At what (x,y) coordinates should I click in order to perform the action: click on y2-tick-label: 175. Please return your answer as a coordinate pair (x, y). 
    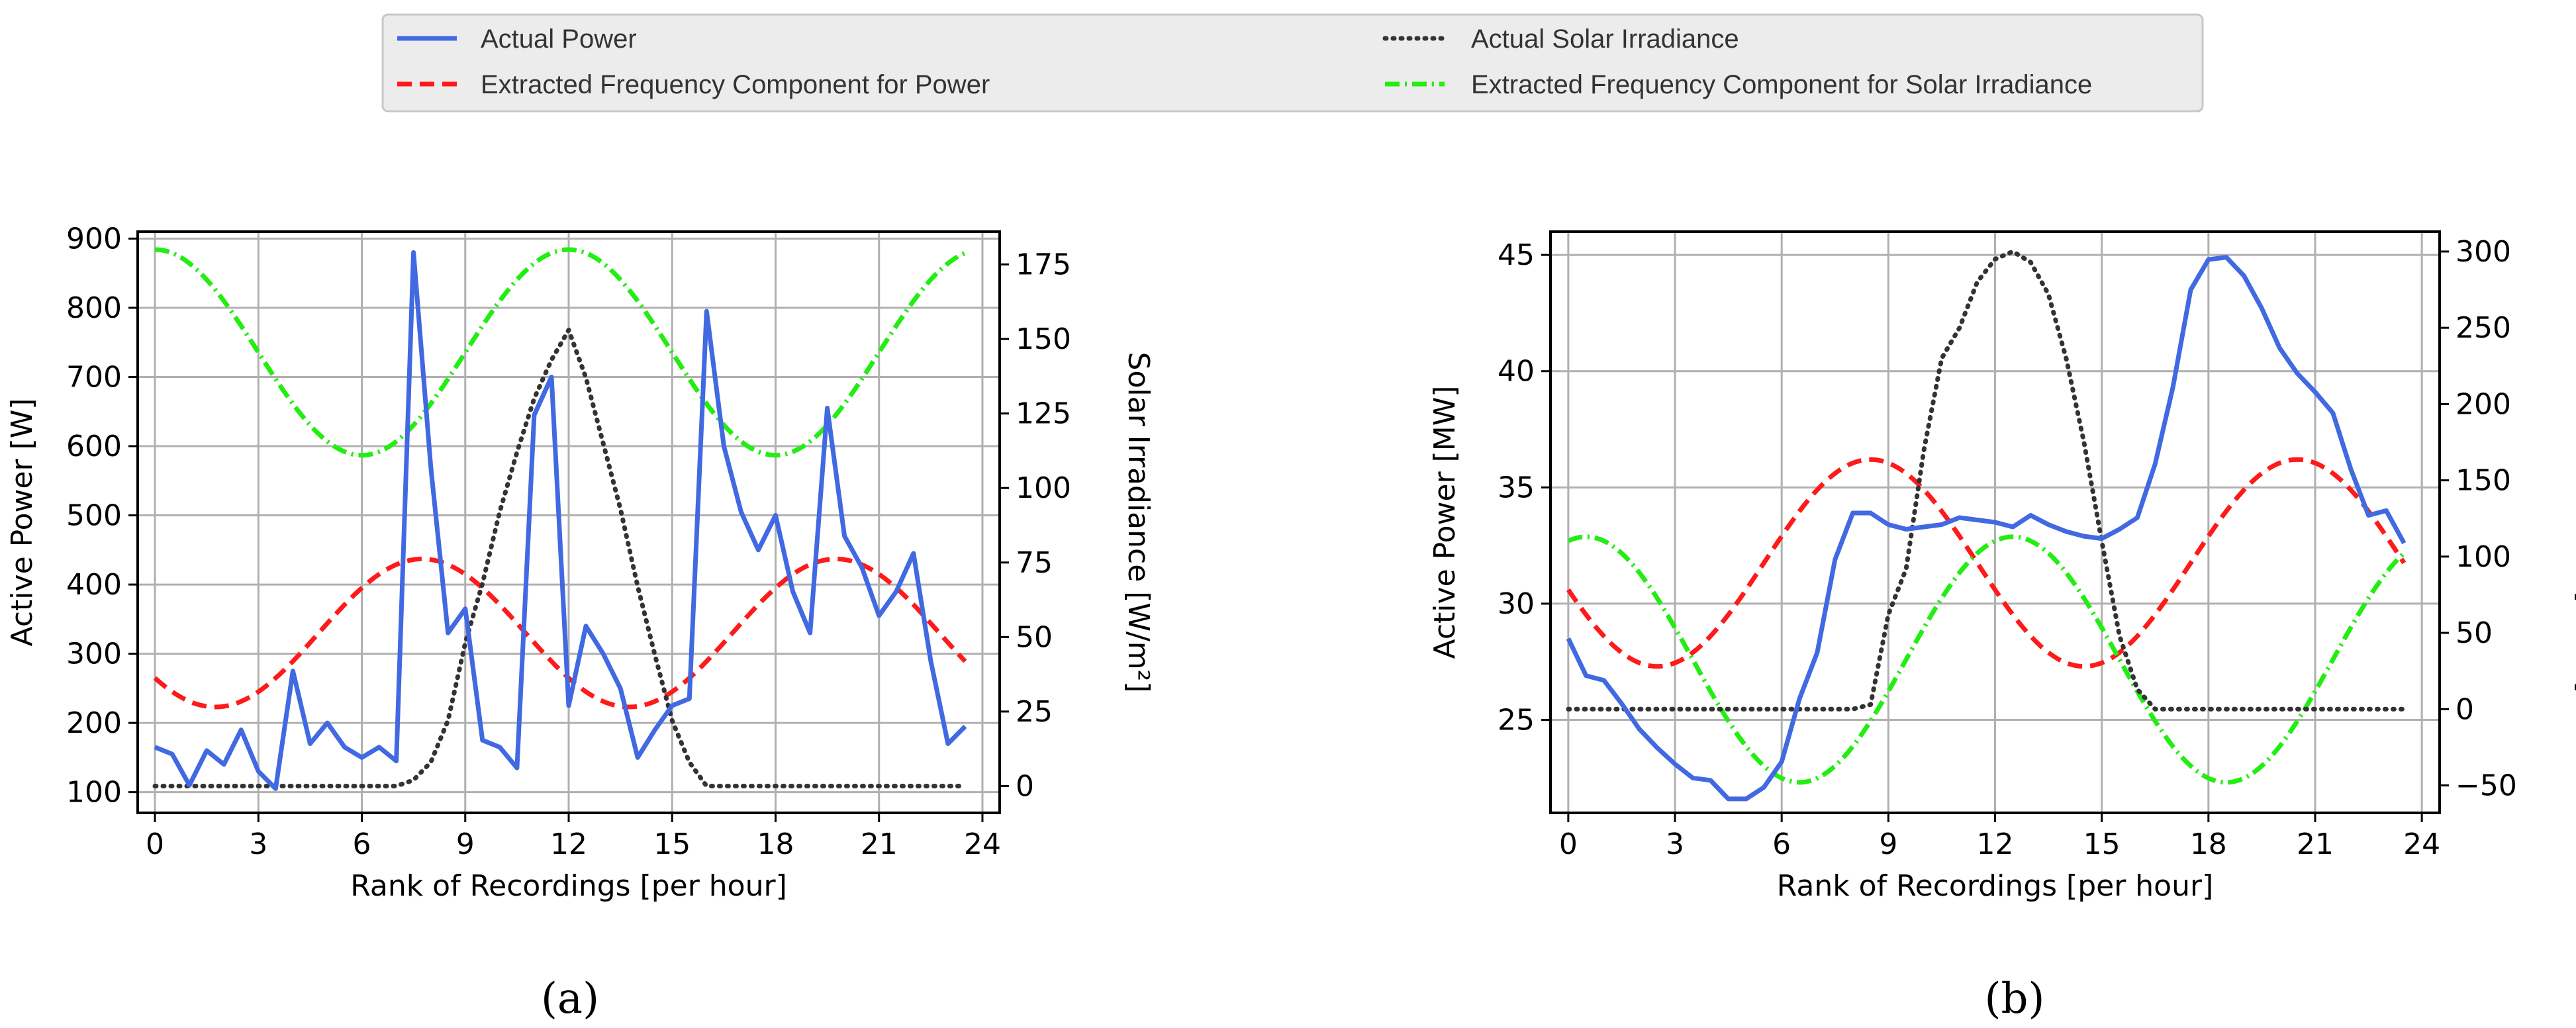
    Looking at the image, I should click on (1043, 265).